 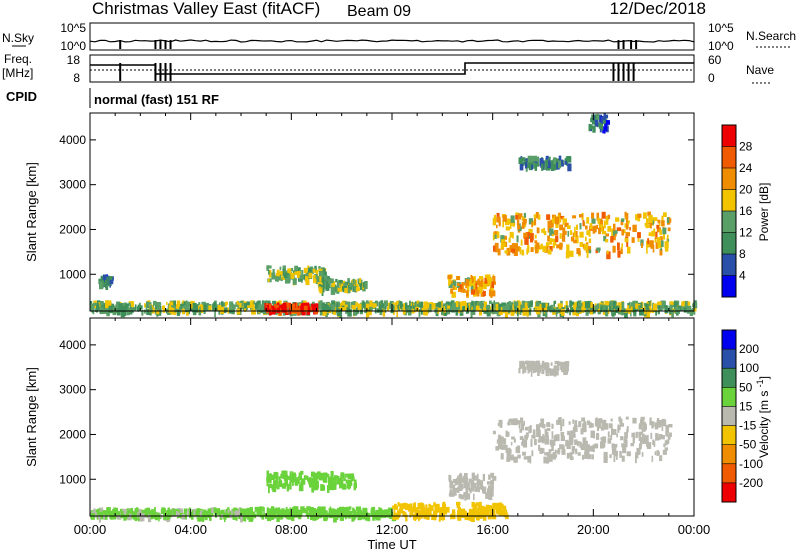 What do you see at coordinates (492, 529) in the screenshot?
I see `time-tick-label: 16:00` at bounding box center [492, 529].